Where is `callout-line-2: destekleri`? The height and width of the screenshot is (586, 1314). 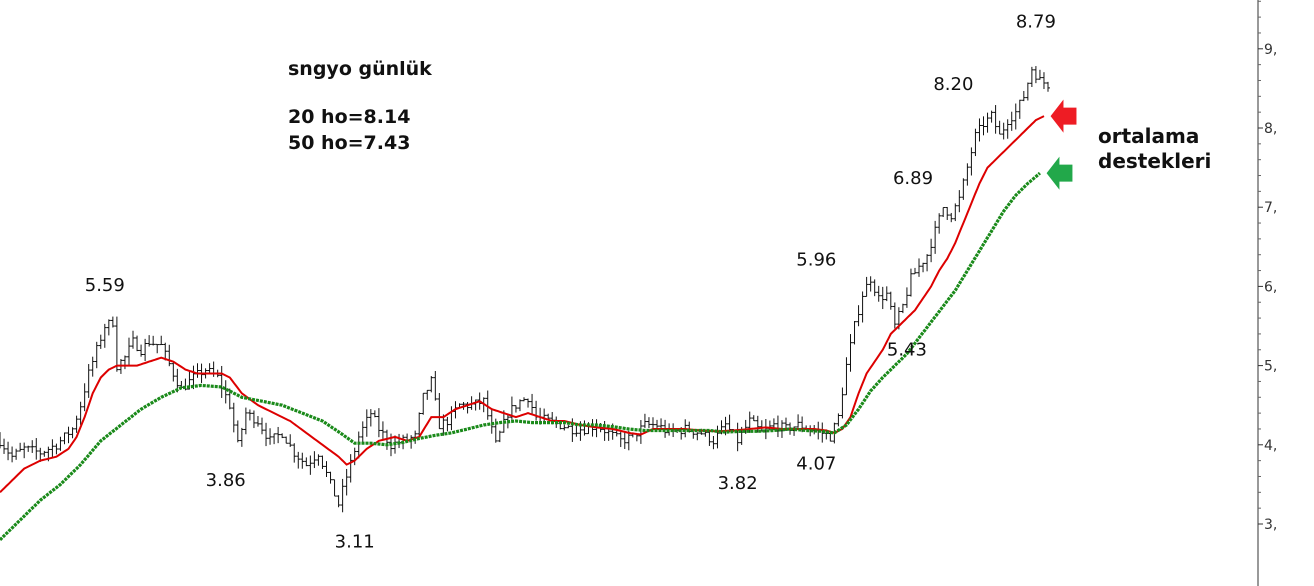 callout-line-2: destekleri is located at coordinates (1155, 161).